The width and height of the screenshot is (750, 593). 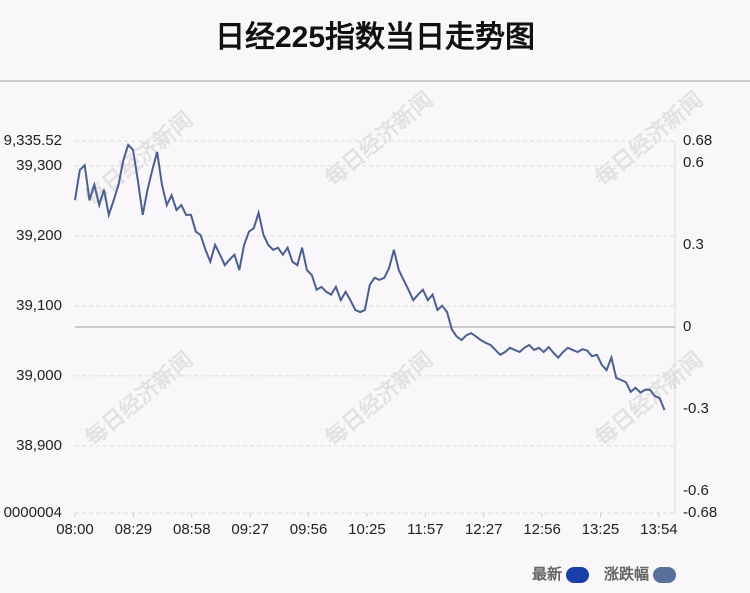 I want to click on chart-title: 日经225指数当日走势图, so click(x=375, y=37).